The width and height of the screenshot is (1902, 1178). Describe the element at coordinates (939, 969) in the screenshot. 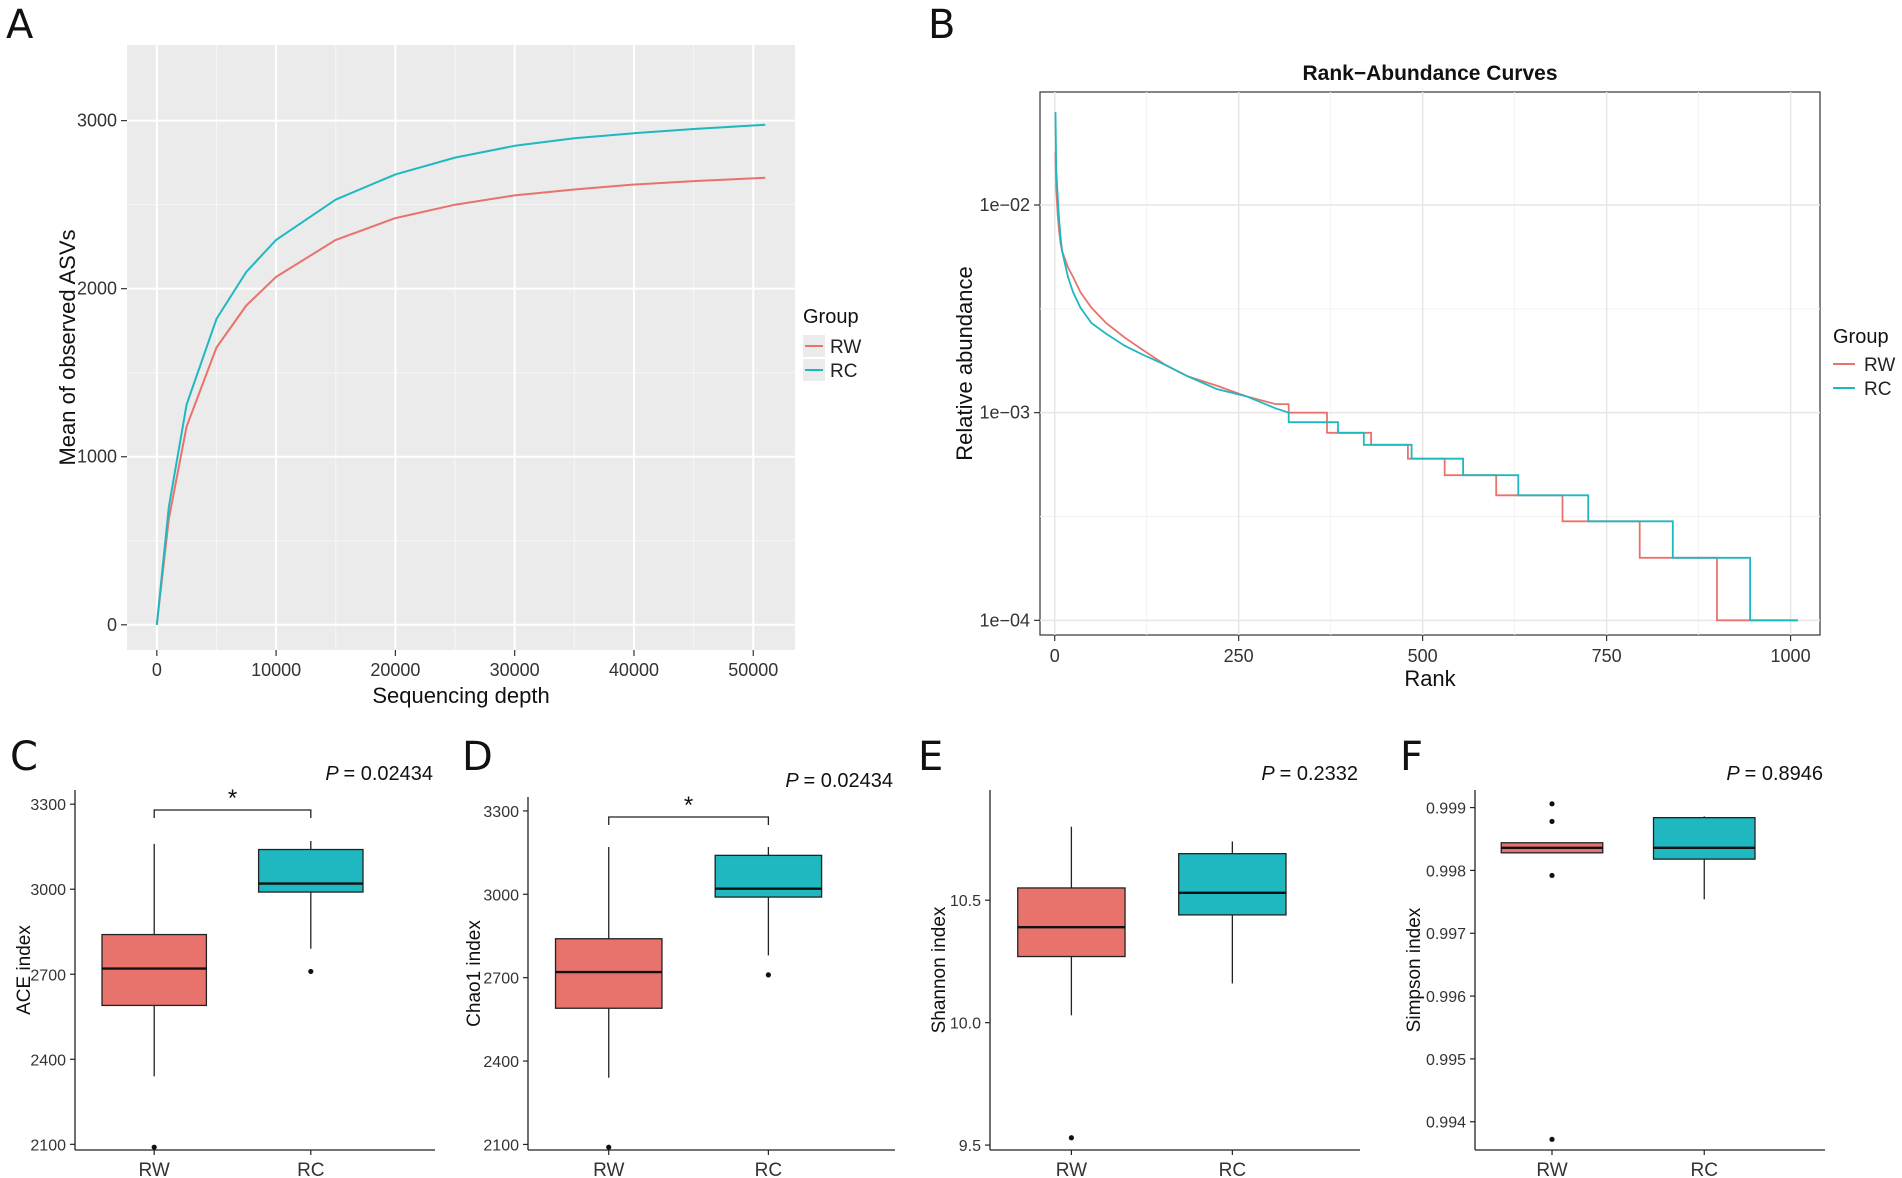

I see `y-axis-label-e: Shannon index` at that location.